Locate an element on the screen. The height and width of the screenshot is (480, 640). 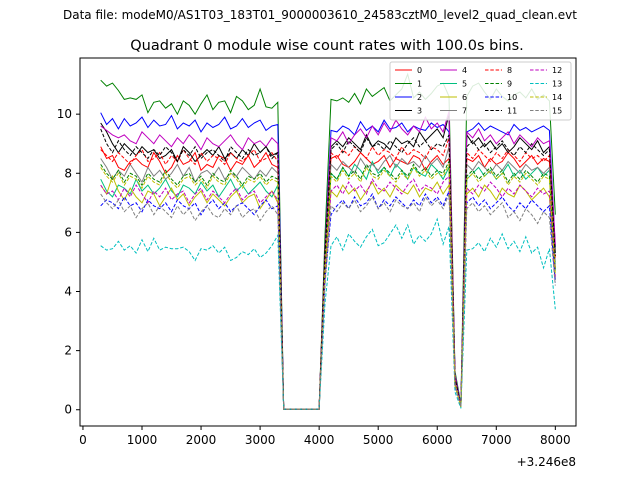
legend-label-11: 11 is located at coordinates (512, 111).